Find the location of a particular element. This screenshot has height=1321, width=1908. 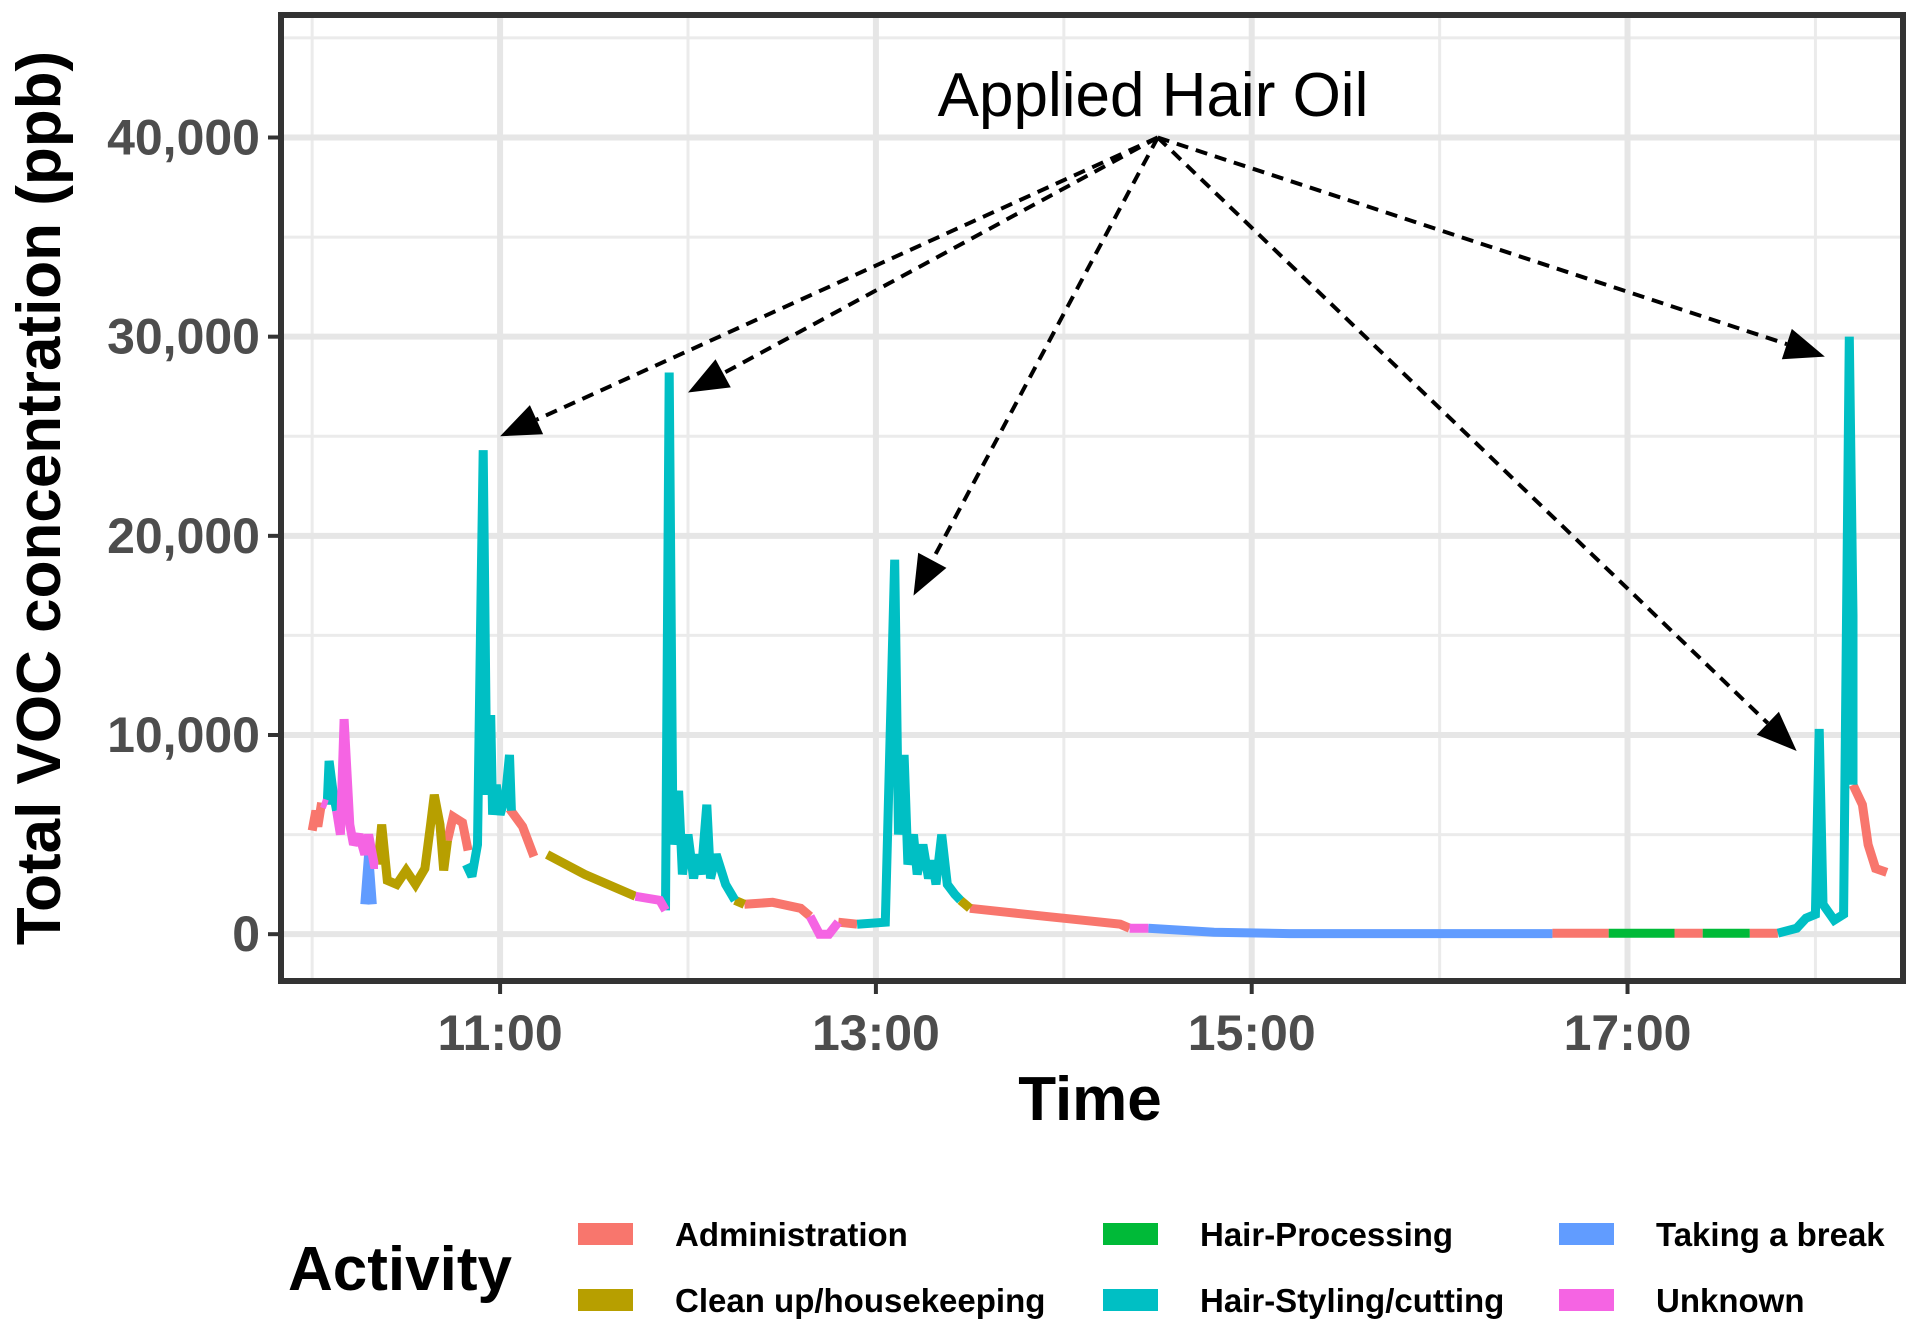

y-axis-ticks: 0 10,000 20,000 30,000 40,000 is located at coordinates (194, 536).